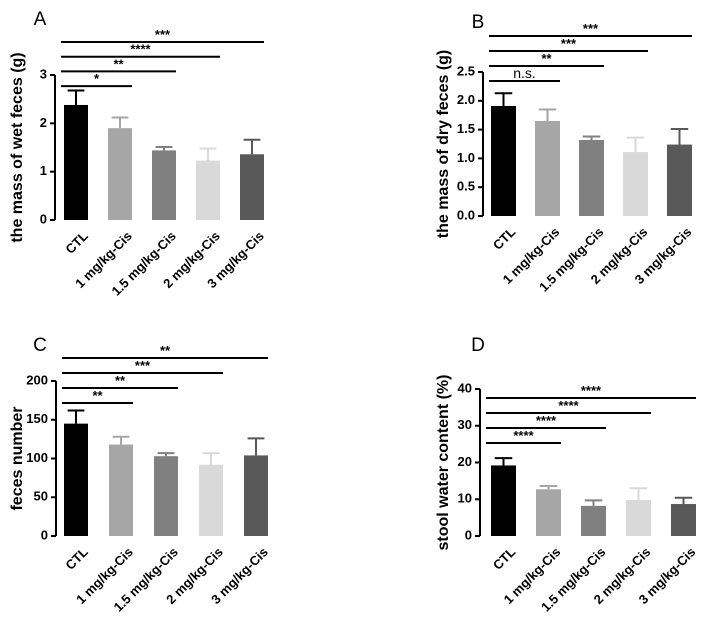  What do you see at coordinates (465, 387) in the screenshot?
I see `y-tick-label: 40` at bounding box center [465, 387].